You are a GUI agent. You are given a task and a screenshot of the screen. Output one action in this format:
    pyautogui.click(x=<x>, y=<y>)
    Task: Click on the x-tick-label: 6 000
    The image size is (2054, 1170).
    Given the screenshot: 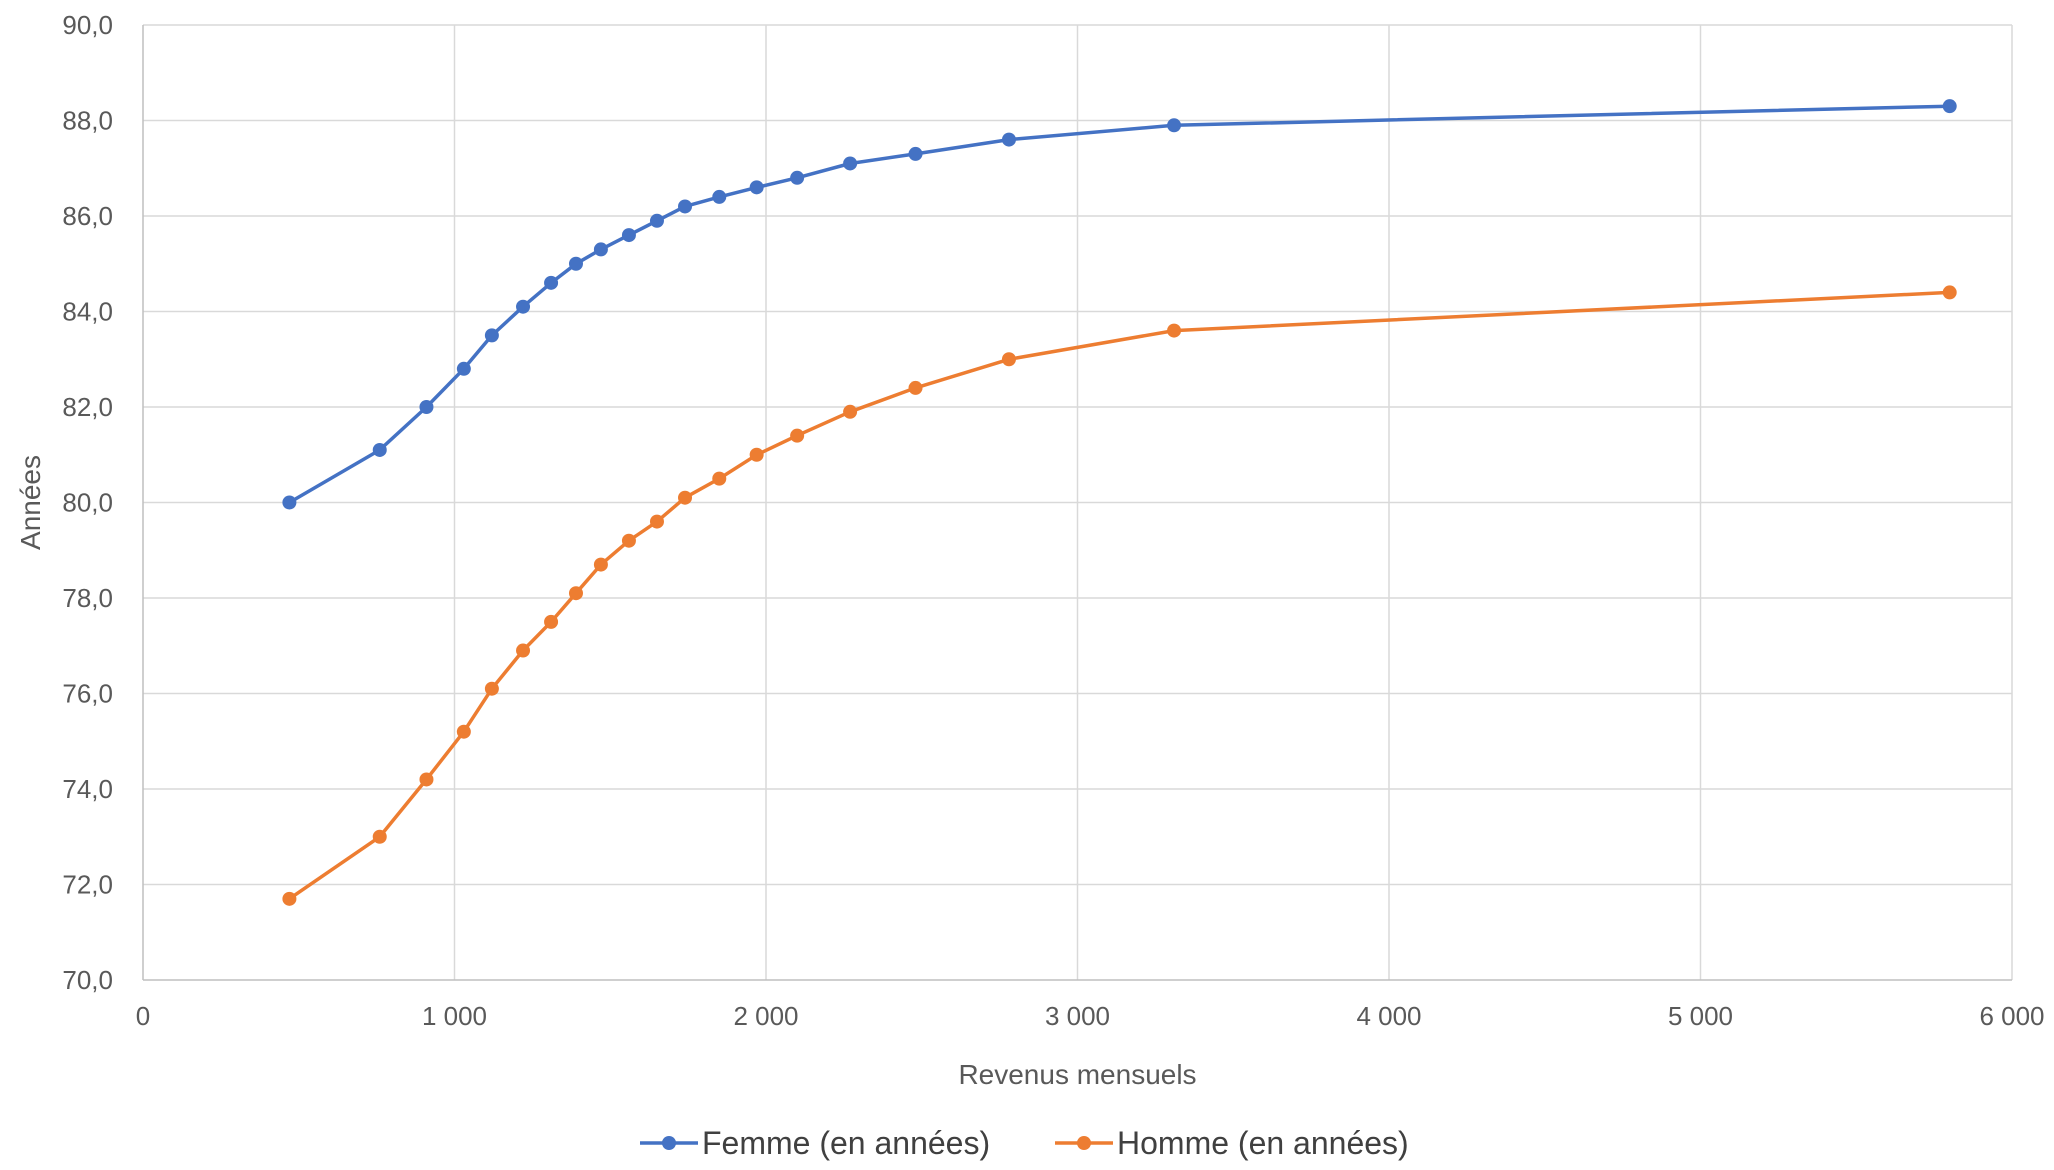 What is the action you would take?
    pyautogui.click(x=2011, y=1016)
    